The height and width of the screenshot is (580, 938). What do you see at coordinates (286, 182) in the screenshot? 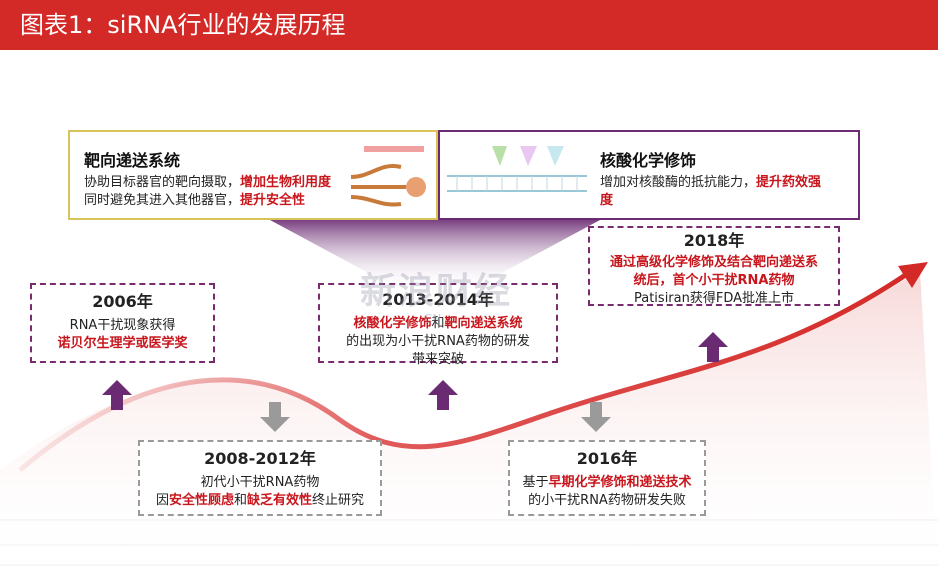
I see `targeted-delivery-line1-highlight: 增加生物利用度` at bounding box center [286, 182].